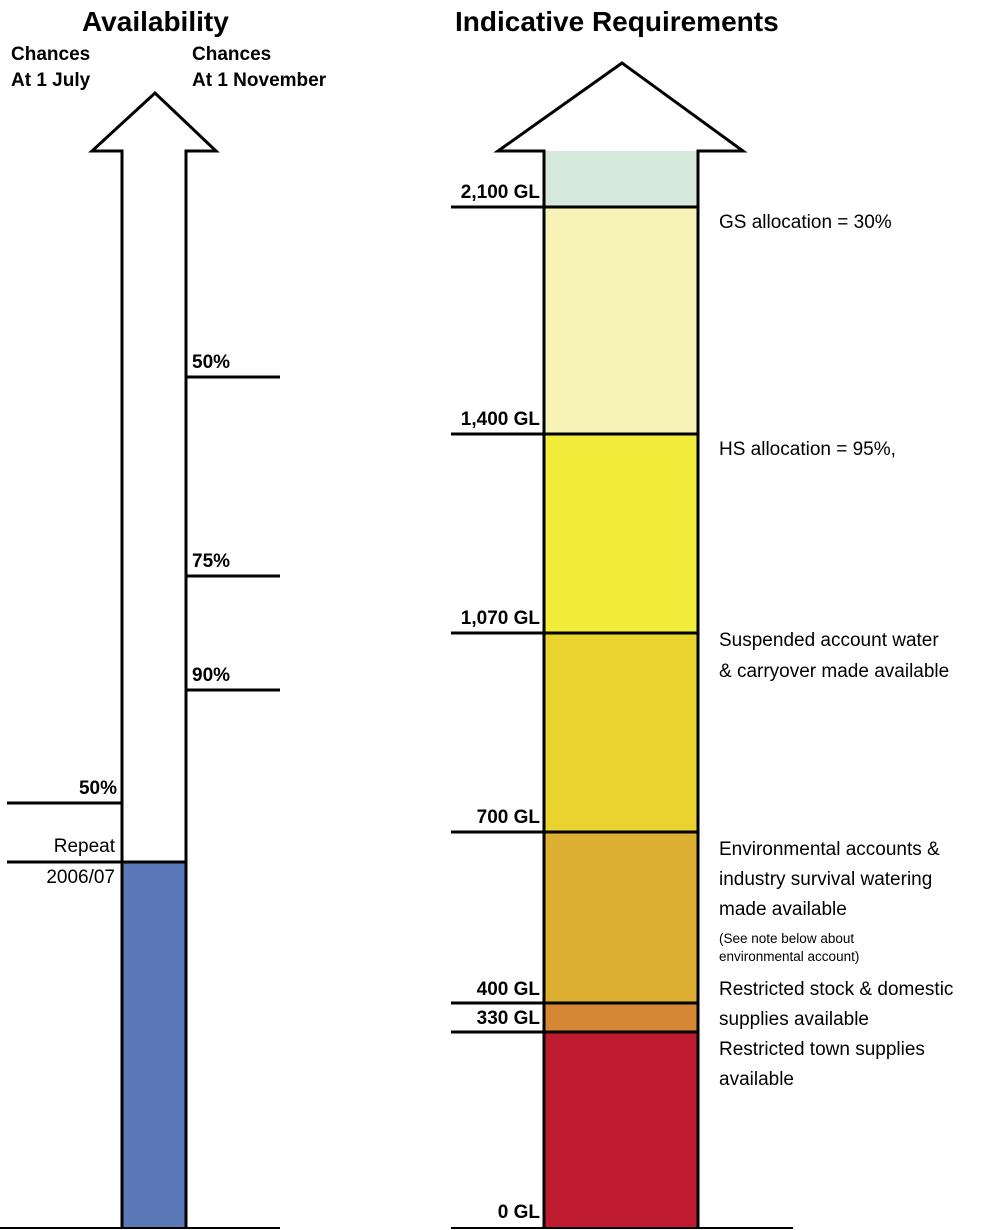 The height and width of the screenshot is (1230, 995). I want to click on level-label-700: 700 GL, so click(508, 817).